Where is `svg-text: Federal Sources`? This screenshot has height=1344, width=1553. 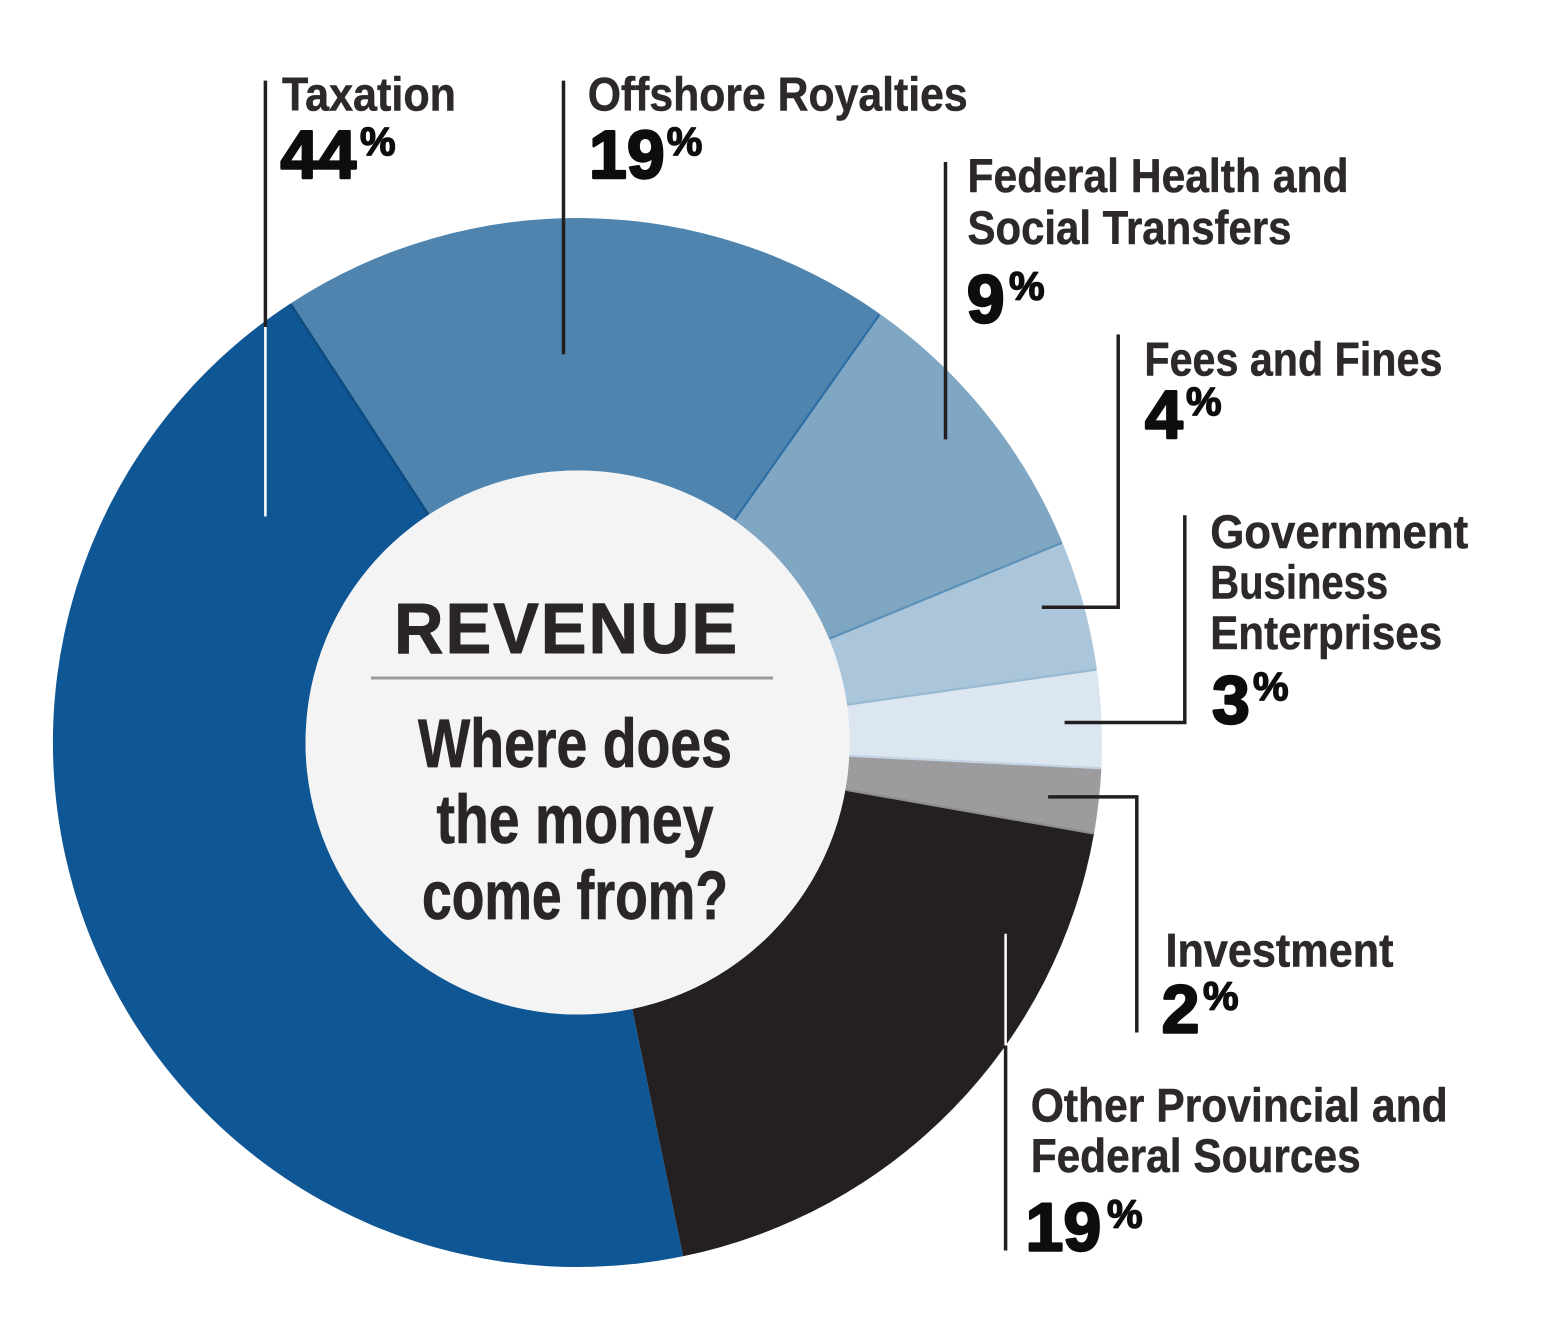
svg-text: Federal Sources is located at coordinates (1196, 1155).